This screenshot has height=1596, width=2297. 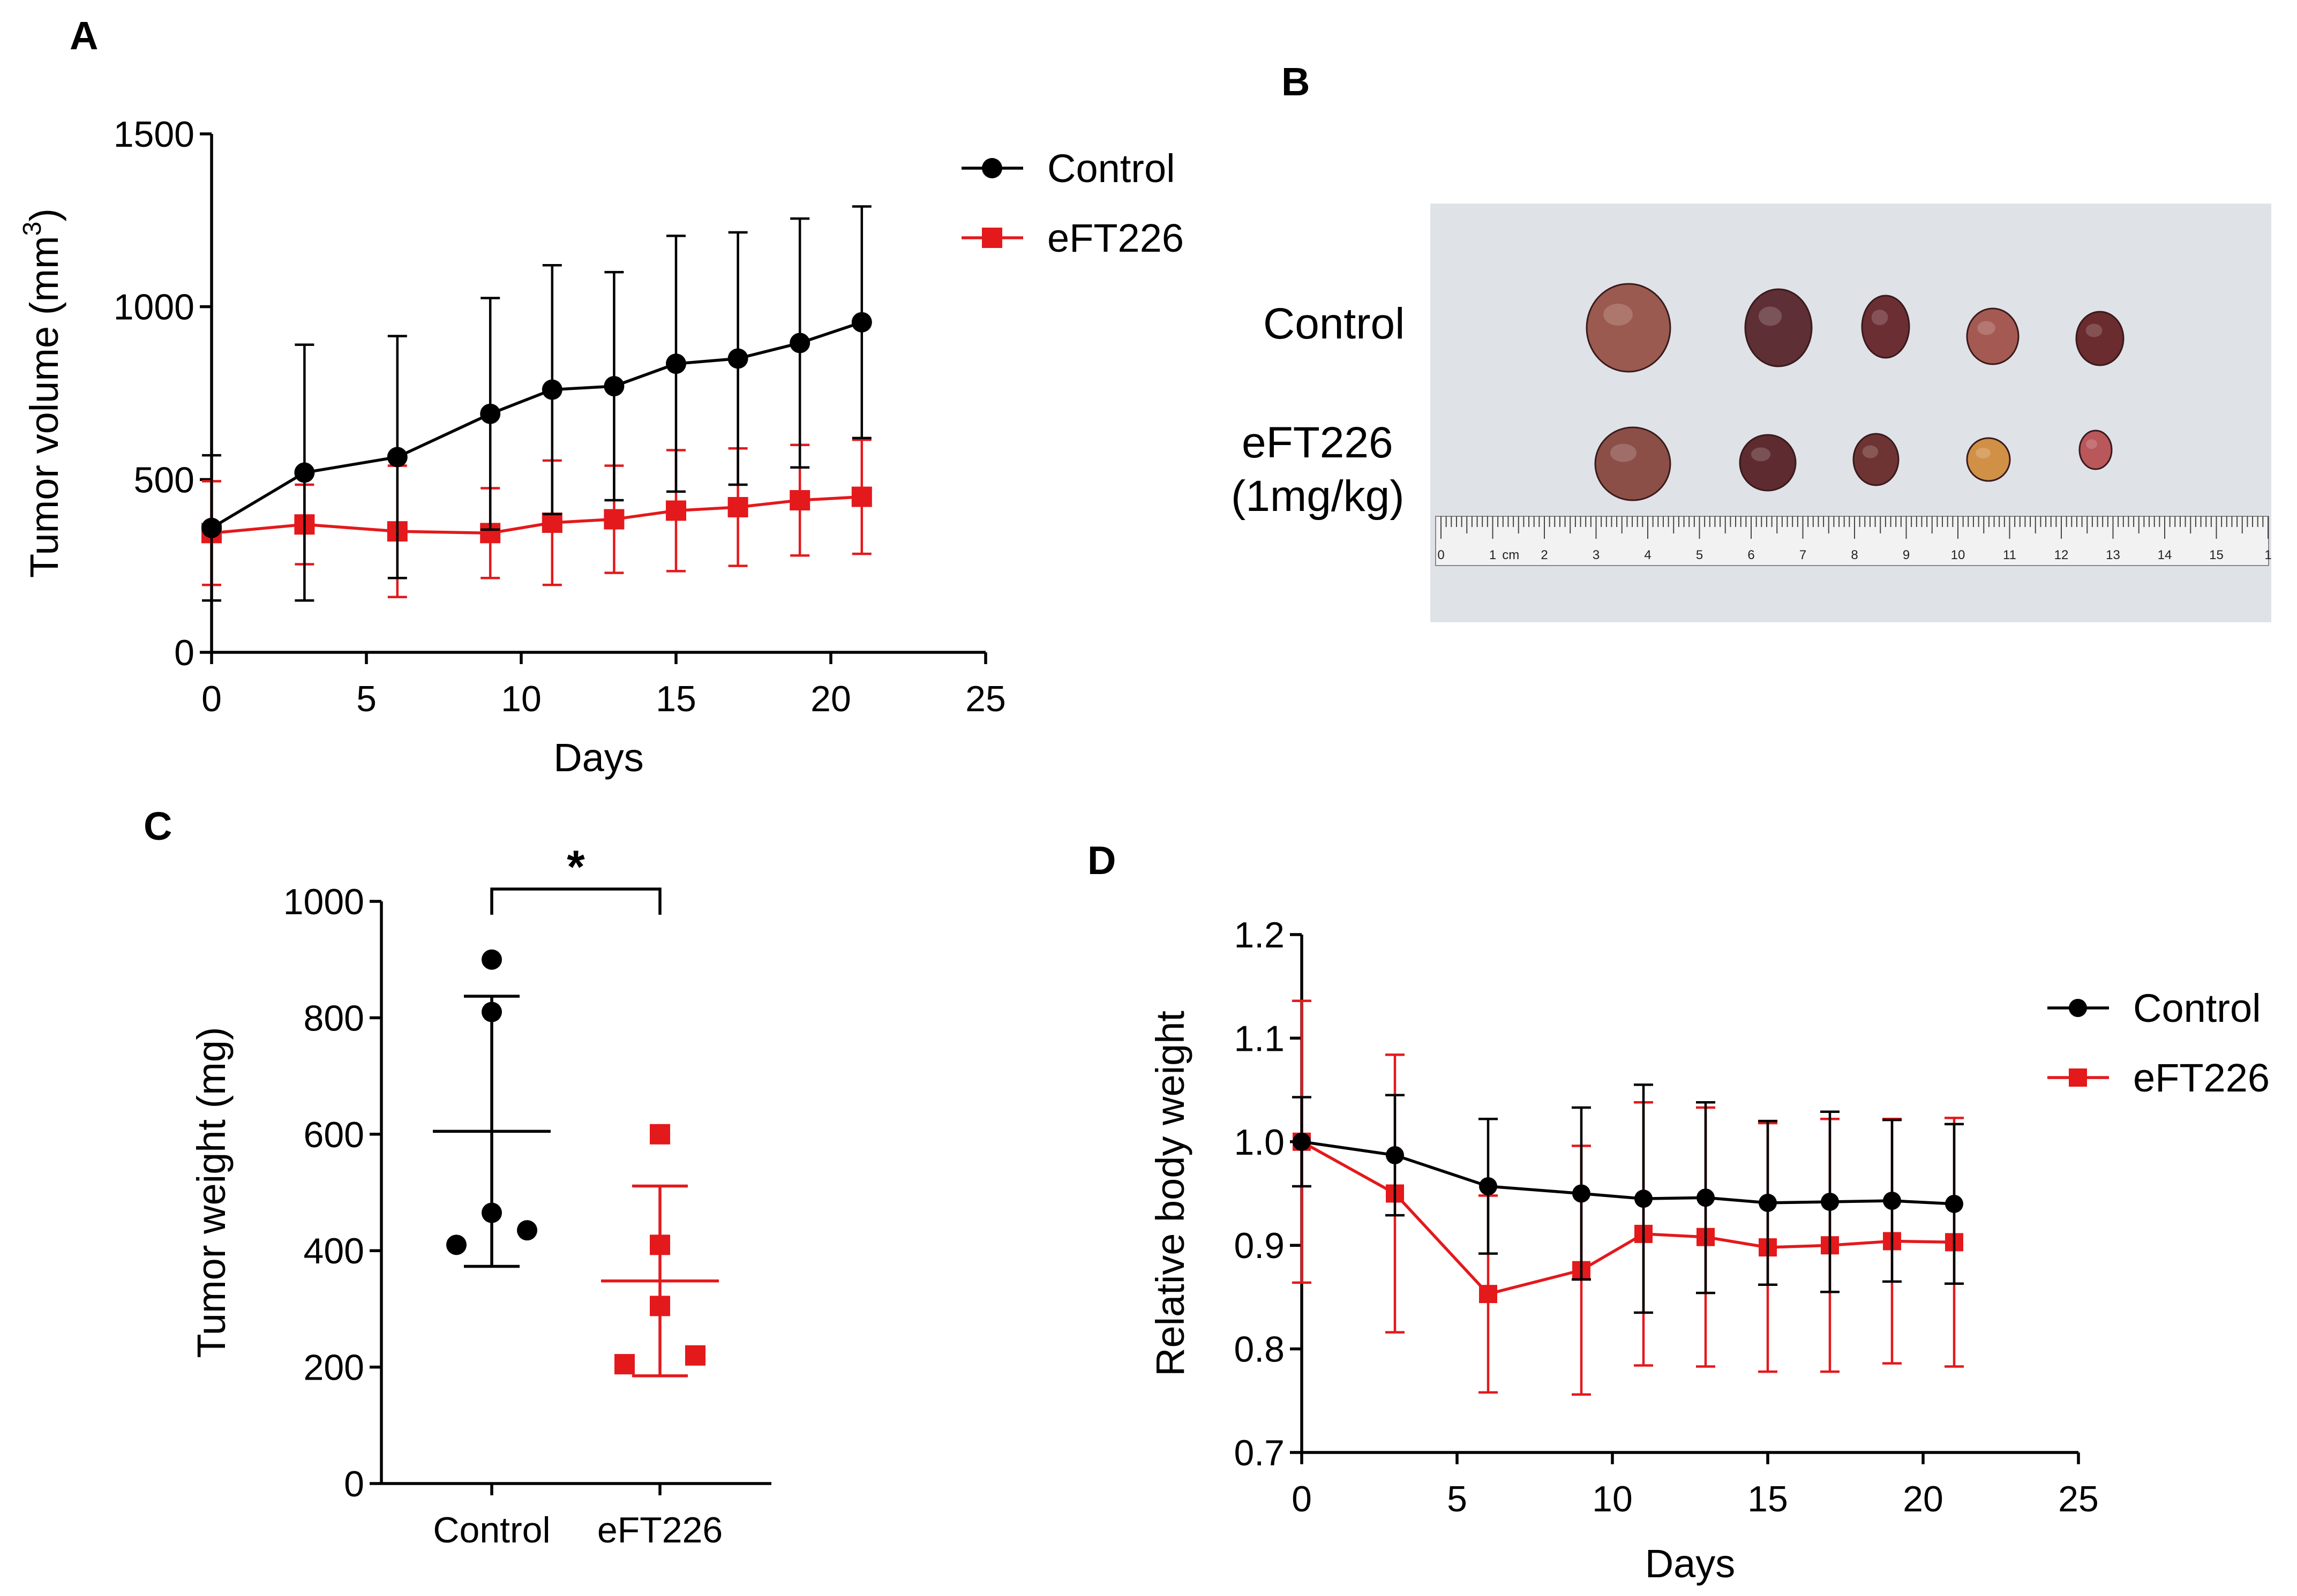 What do you see at coordinates (1855, 392) in the screenshot?
I see `tumor-specimens` at bounding box center [1855, 392].